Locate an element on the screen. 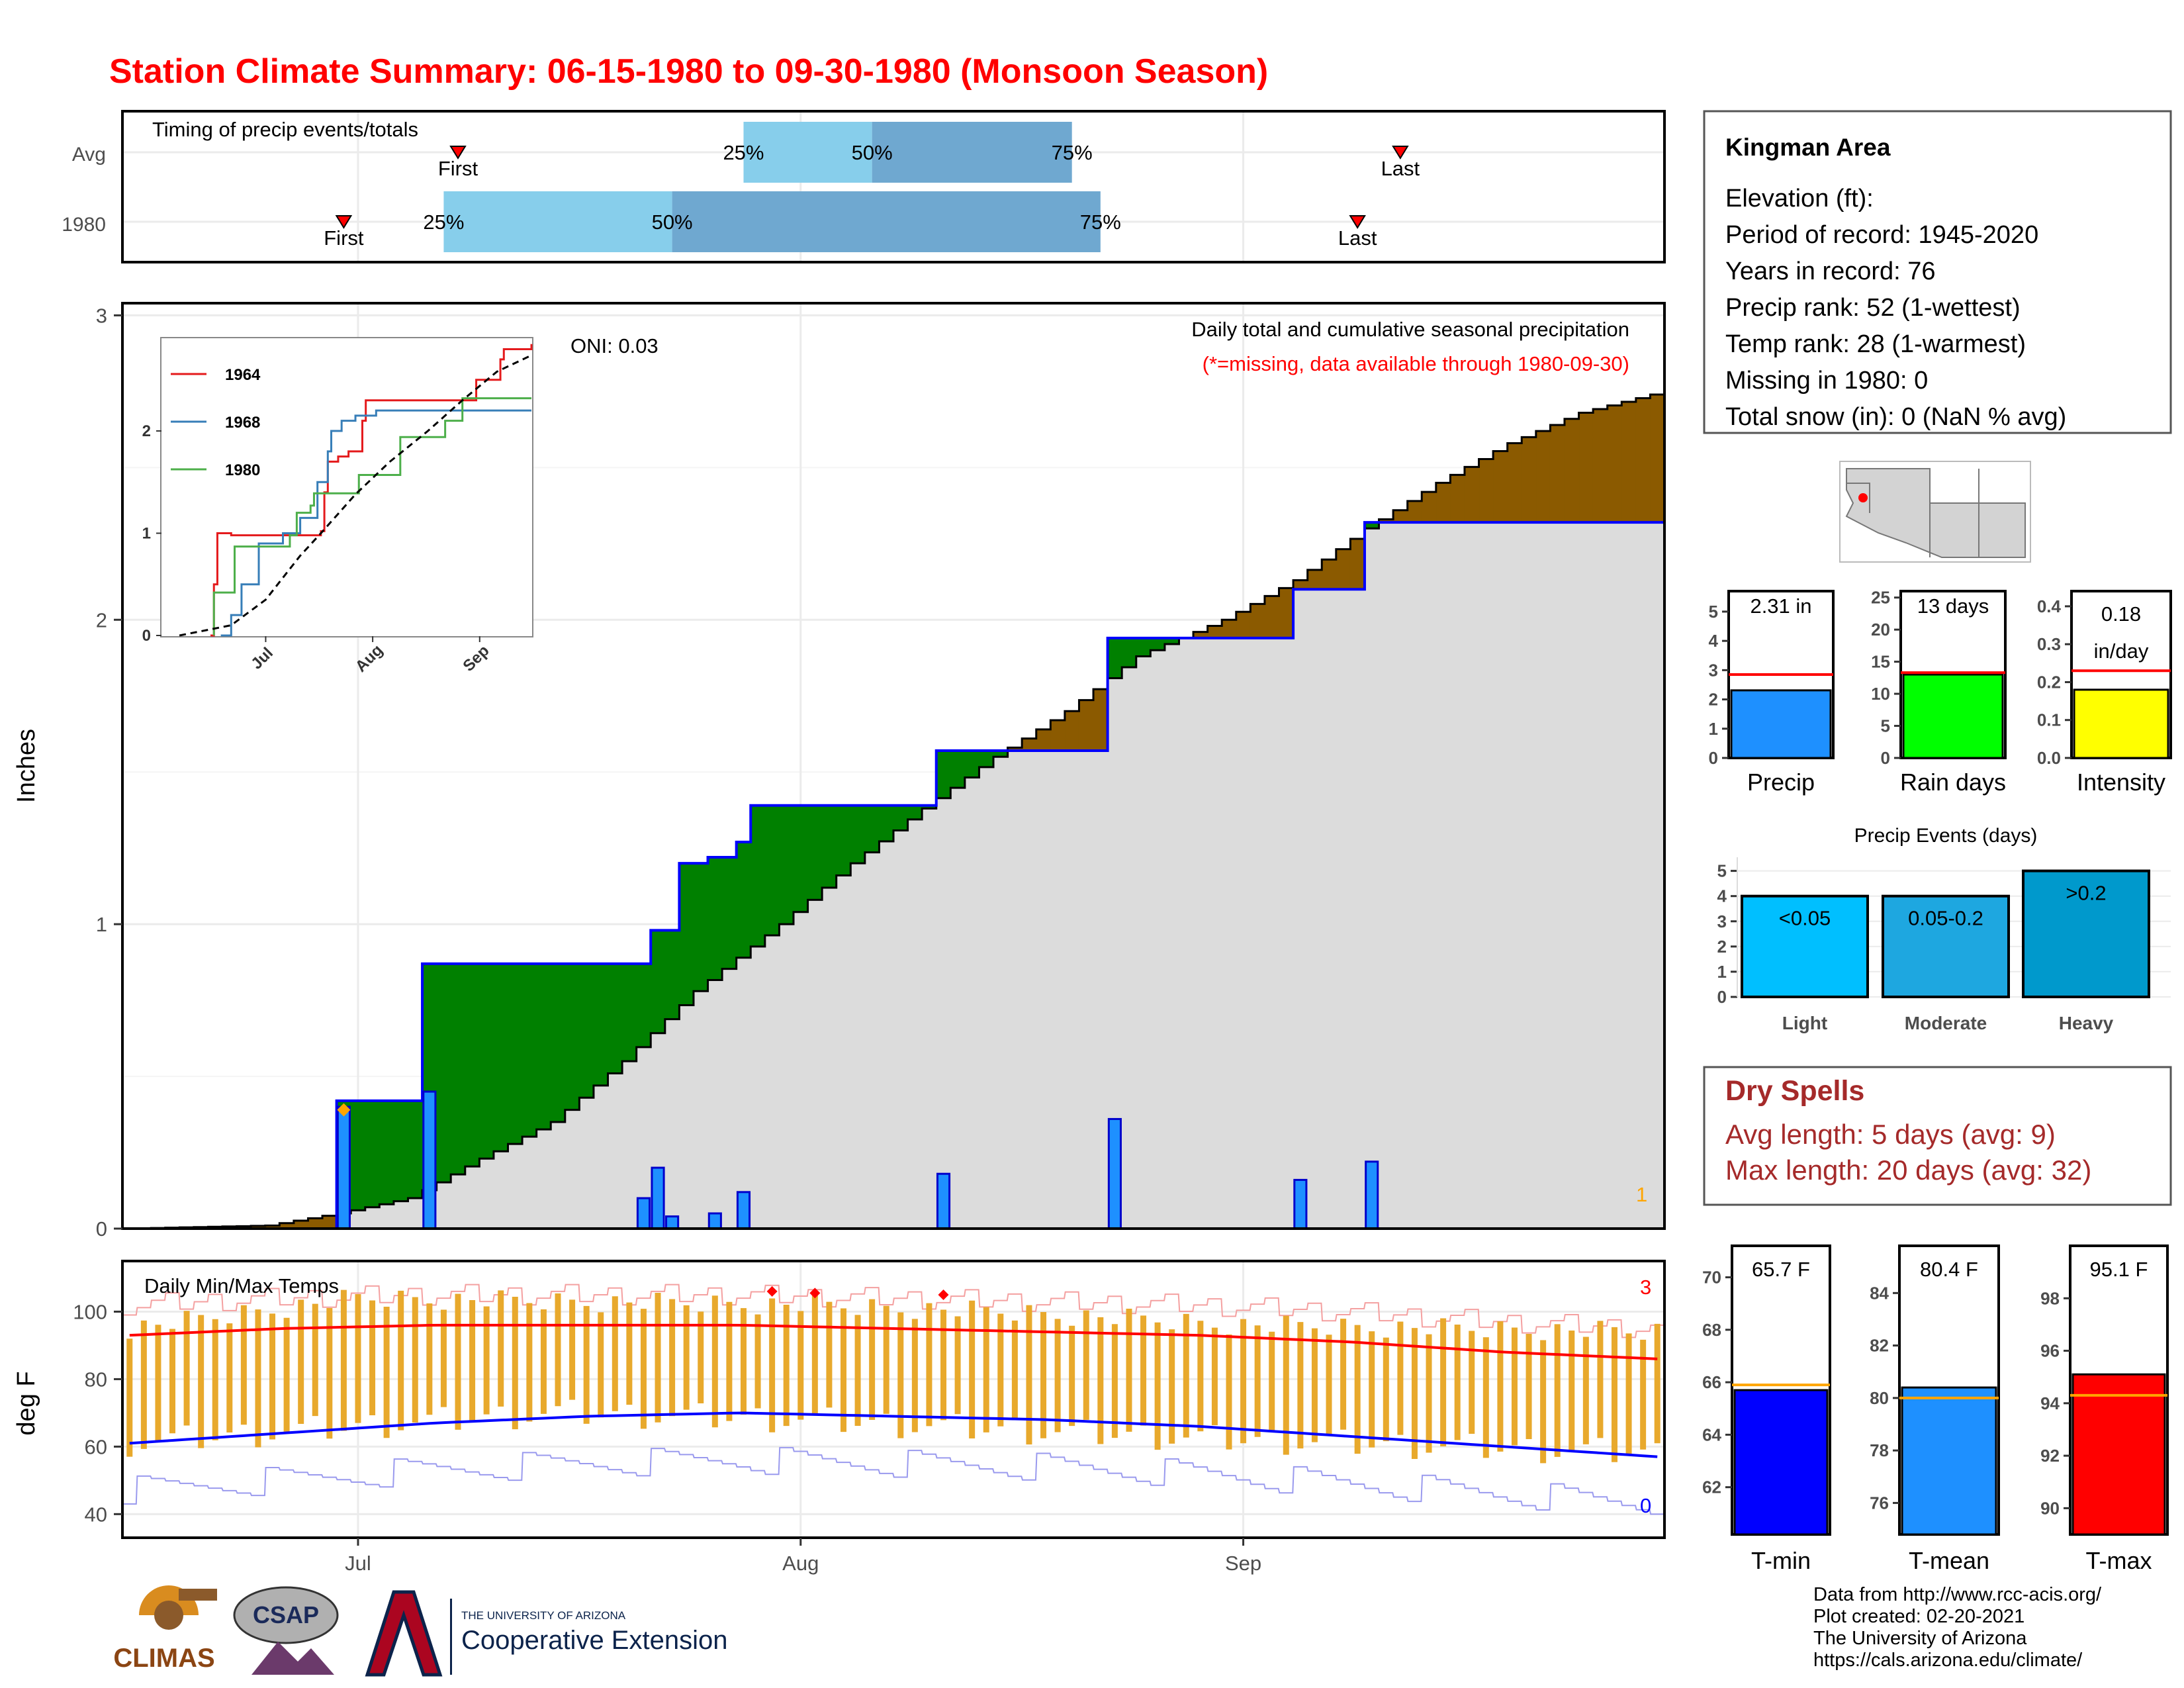 The height and width of the screenshot is (1688, 2184). dry-spells-max: Max length: 20 days (avg: 32) is located at coordinates (1908, 1170).